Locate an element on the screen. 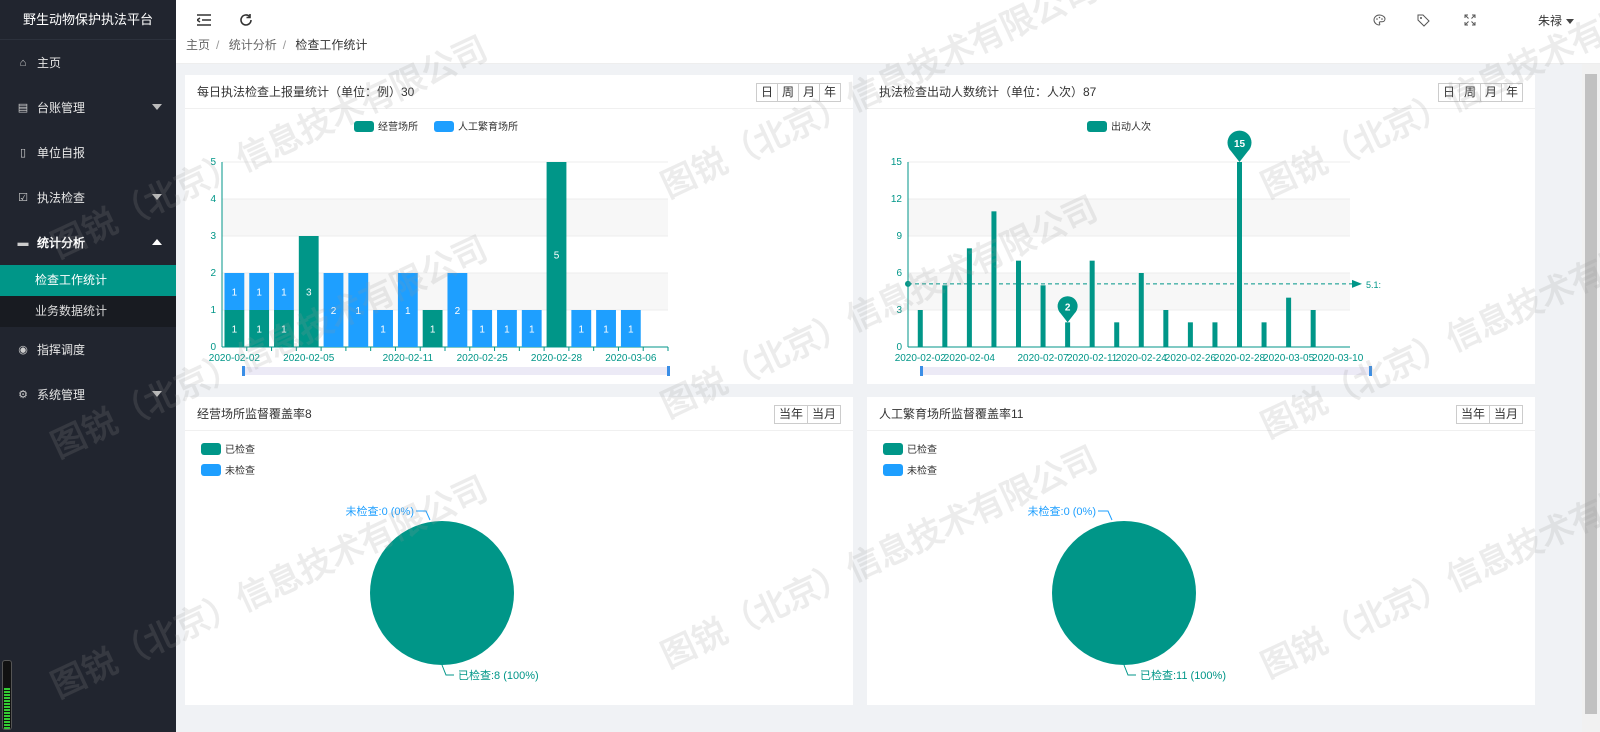 The width and height of the screenshot is (1600, 732). page-scrollbar is located at coordinates (1591, 398).